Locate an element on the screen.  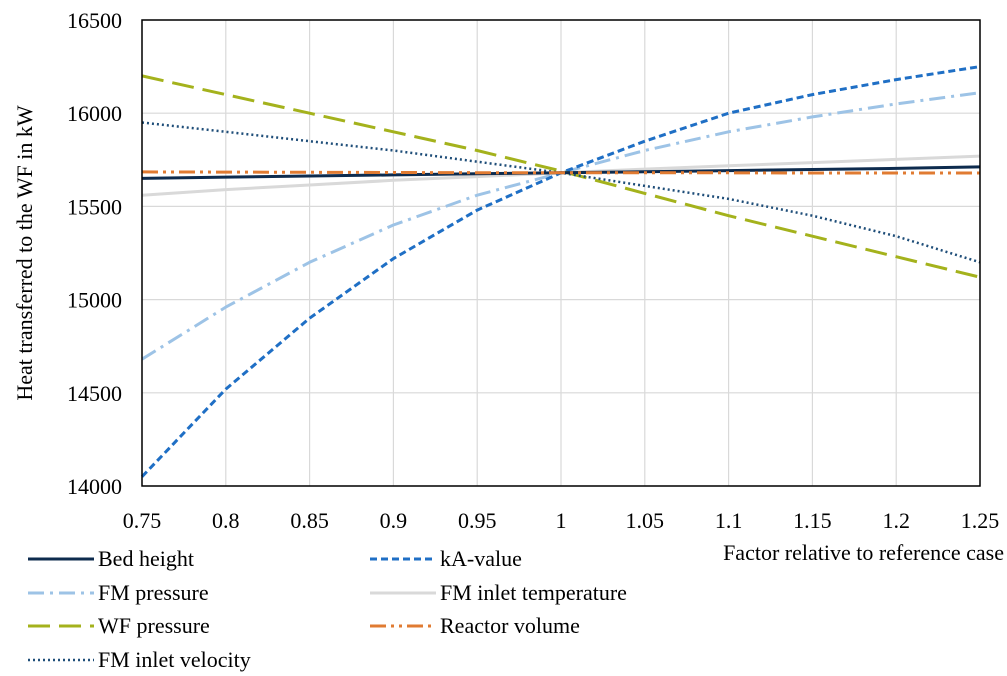
legend-item: kA-value is located at coordinates (446, 558).